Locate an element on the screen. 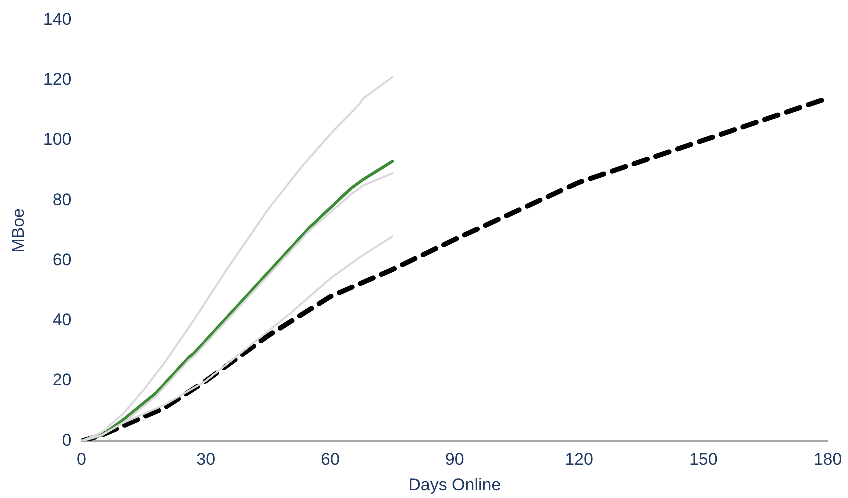 This screenshot has height=498, width=848. y-tick-label: 80 is located at coordinates (62, 200).